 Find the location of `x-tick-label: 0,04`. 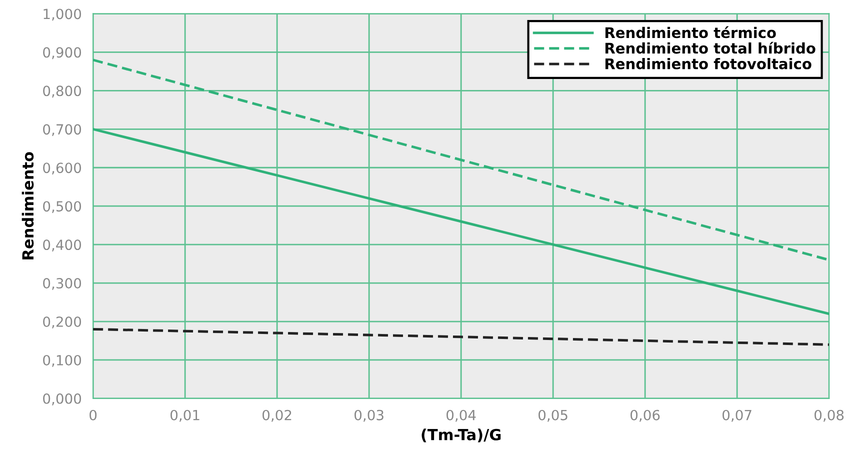

x-tick-label: 0,04 is located at coordinates (461, 416).